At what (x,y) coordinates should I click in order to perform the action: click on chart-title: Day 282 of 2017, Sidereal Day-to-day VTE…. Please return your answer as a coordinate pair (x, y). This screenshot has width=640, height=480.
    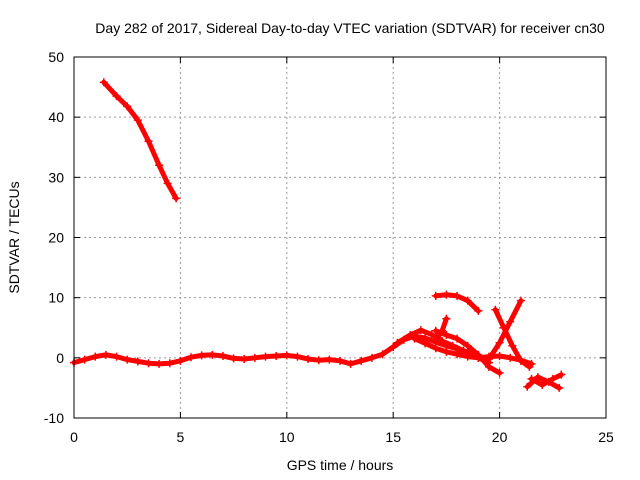
    Looking at the image, I should click on (350, 28).